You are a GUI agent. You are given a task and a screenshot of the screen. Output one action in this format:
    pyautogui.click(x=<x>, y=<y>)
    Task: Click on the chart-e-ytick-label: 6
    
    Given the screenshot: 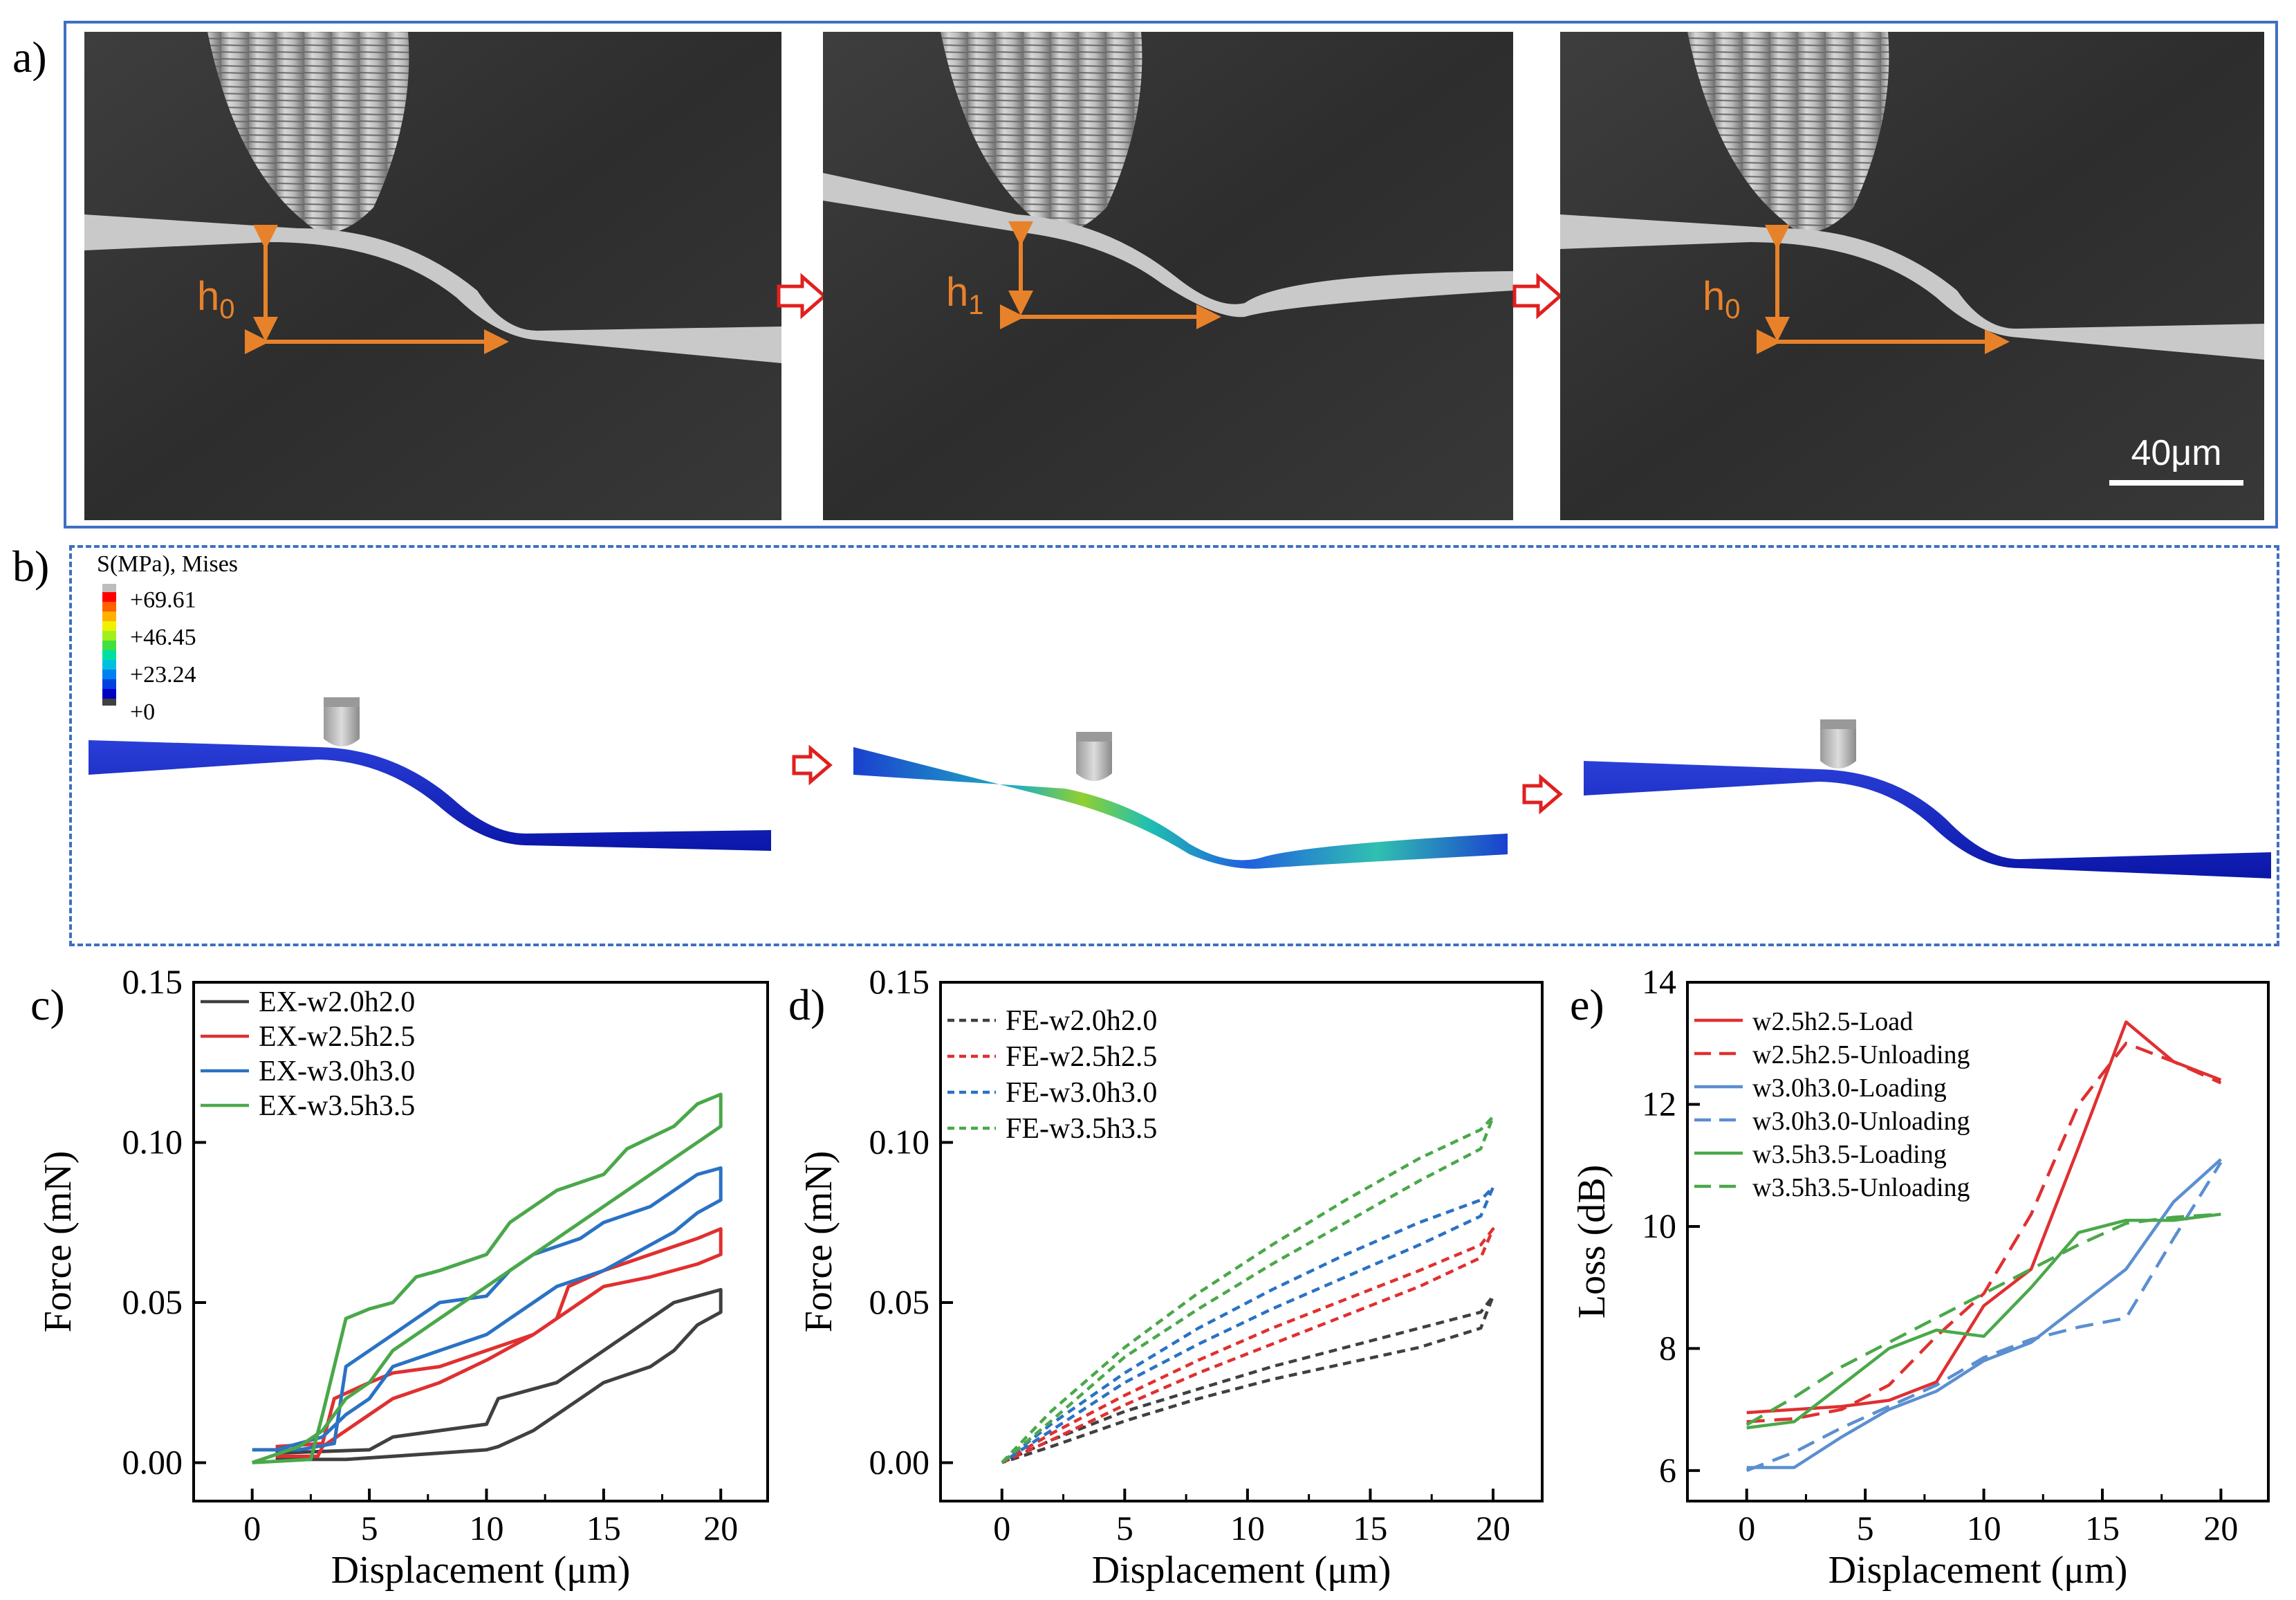 What is the action you would take?
    pyautogui.click(x=1668, y=1470)
    